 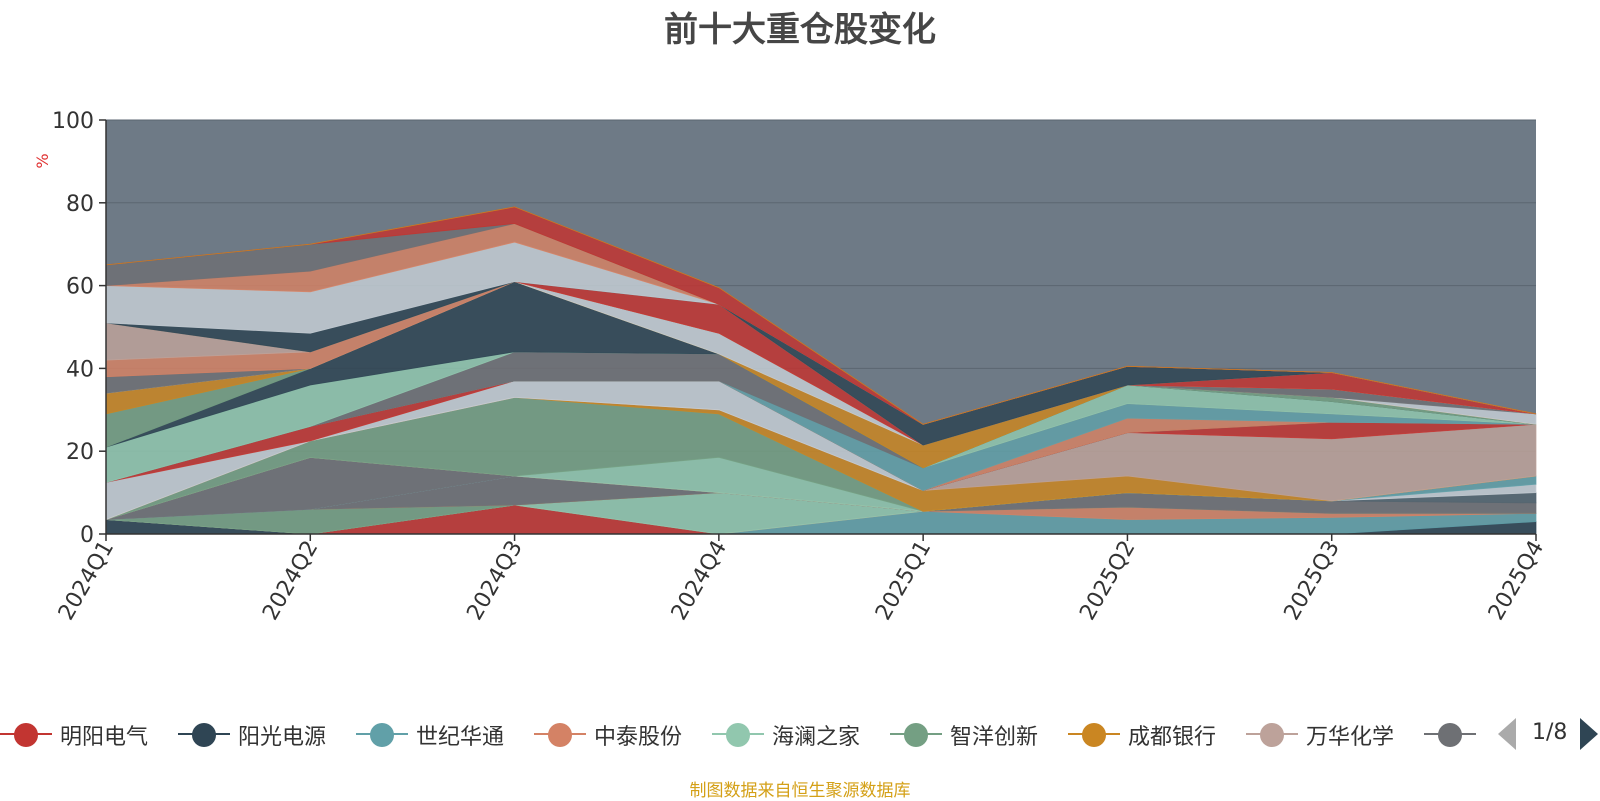 What do you see at coordinates (494, 581) in the screenshot?
I see `x-tick-label: 2024Q3` at bounding box center [494, 581].